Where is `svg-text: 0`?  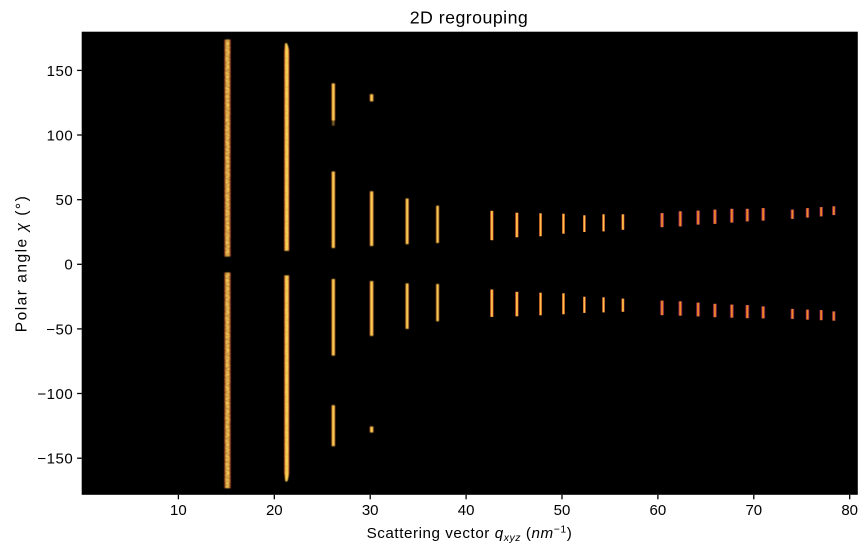 svg-text: 0 is located at coordinates (68, 265).